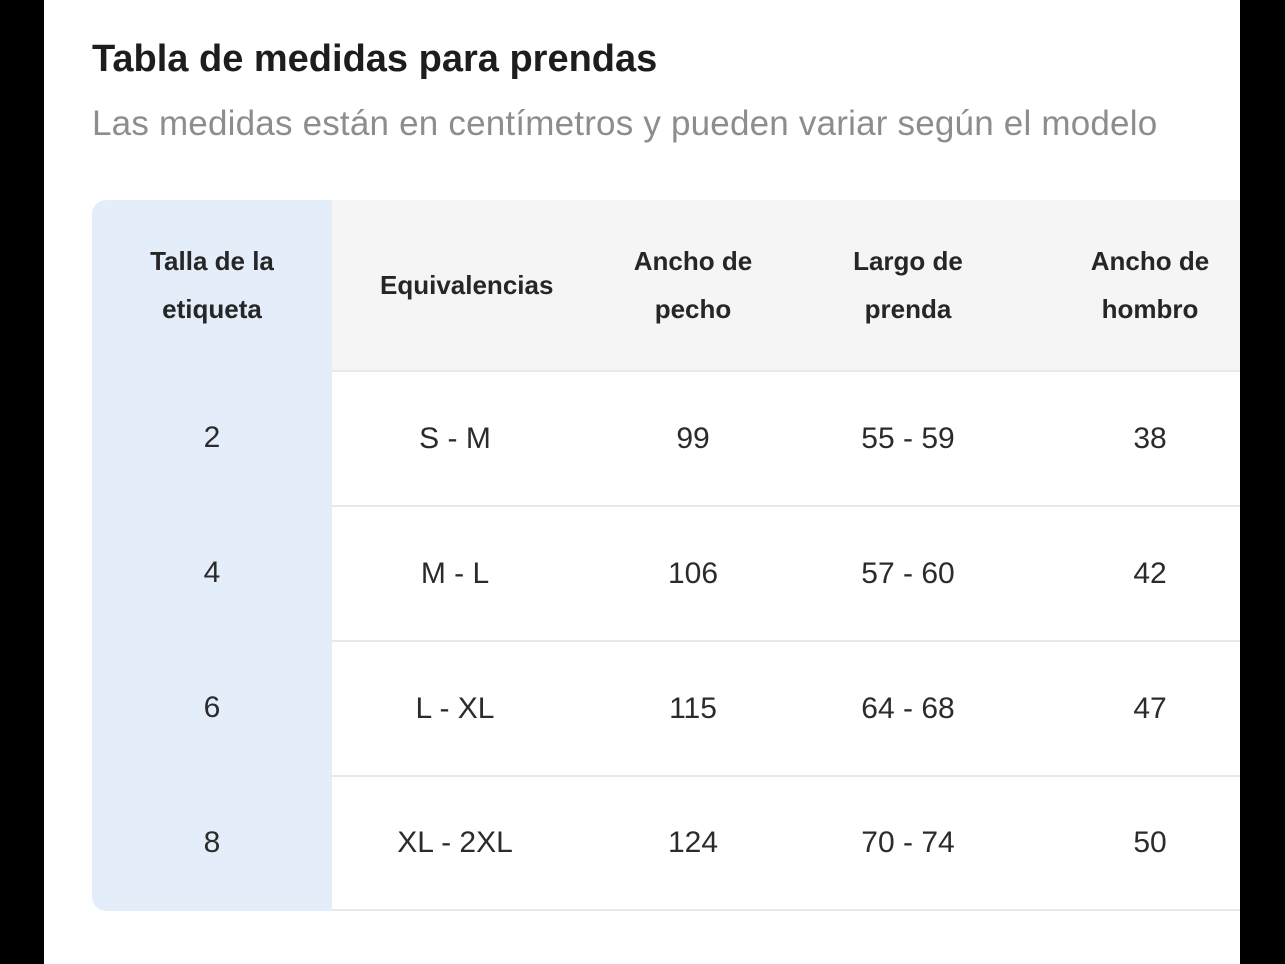  I want to click on table-cell: 38, so click(1124, 437).